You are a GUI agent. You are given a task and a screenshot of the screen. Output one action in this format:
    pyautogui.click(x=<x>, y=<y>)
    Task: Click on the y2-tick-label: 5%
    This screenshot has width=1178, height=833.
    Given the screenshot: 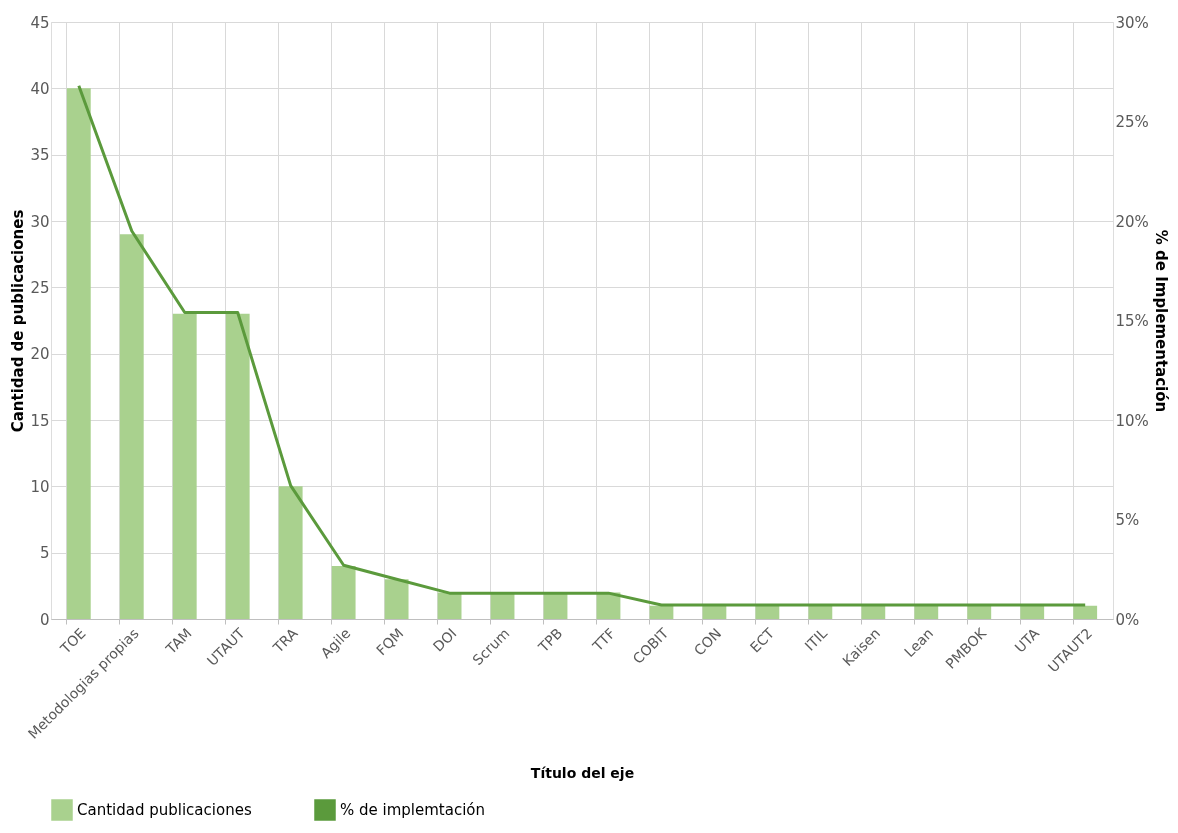 What is the action you would take?
    pyautogui.click(x=1127, y=520)
    